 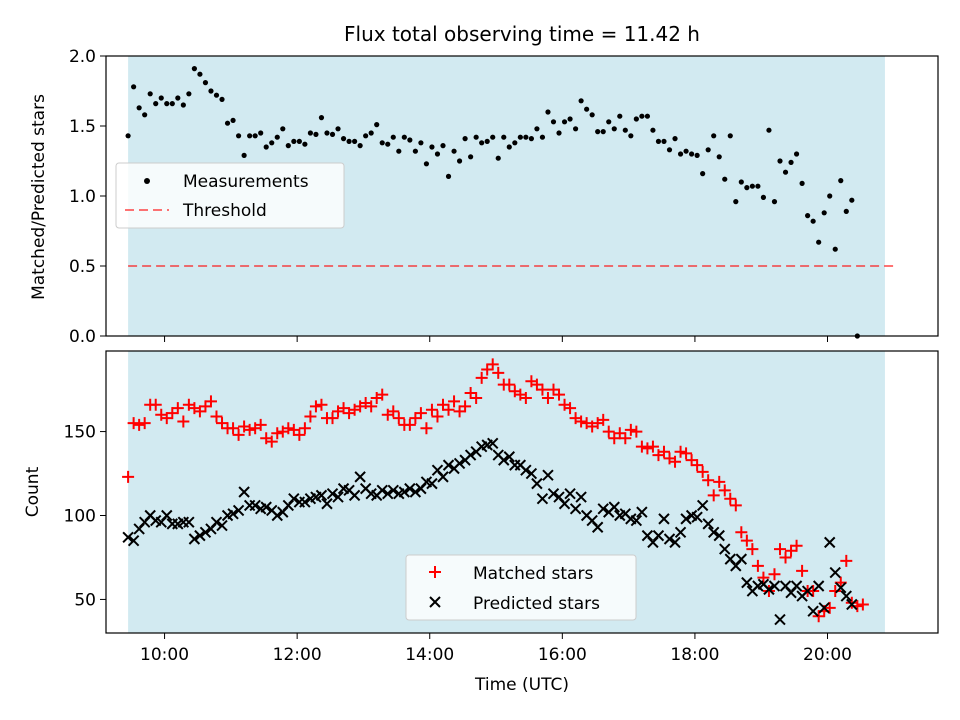 I want to click on top-legend: Measurements Threshold, so click(x=230, y=195).